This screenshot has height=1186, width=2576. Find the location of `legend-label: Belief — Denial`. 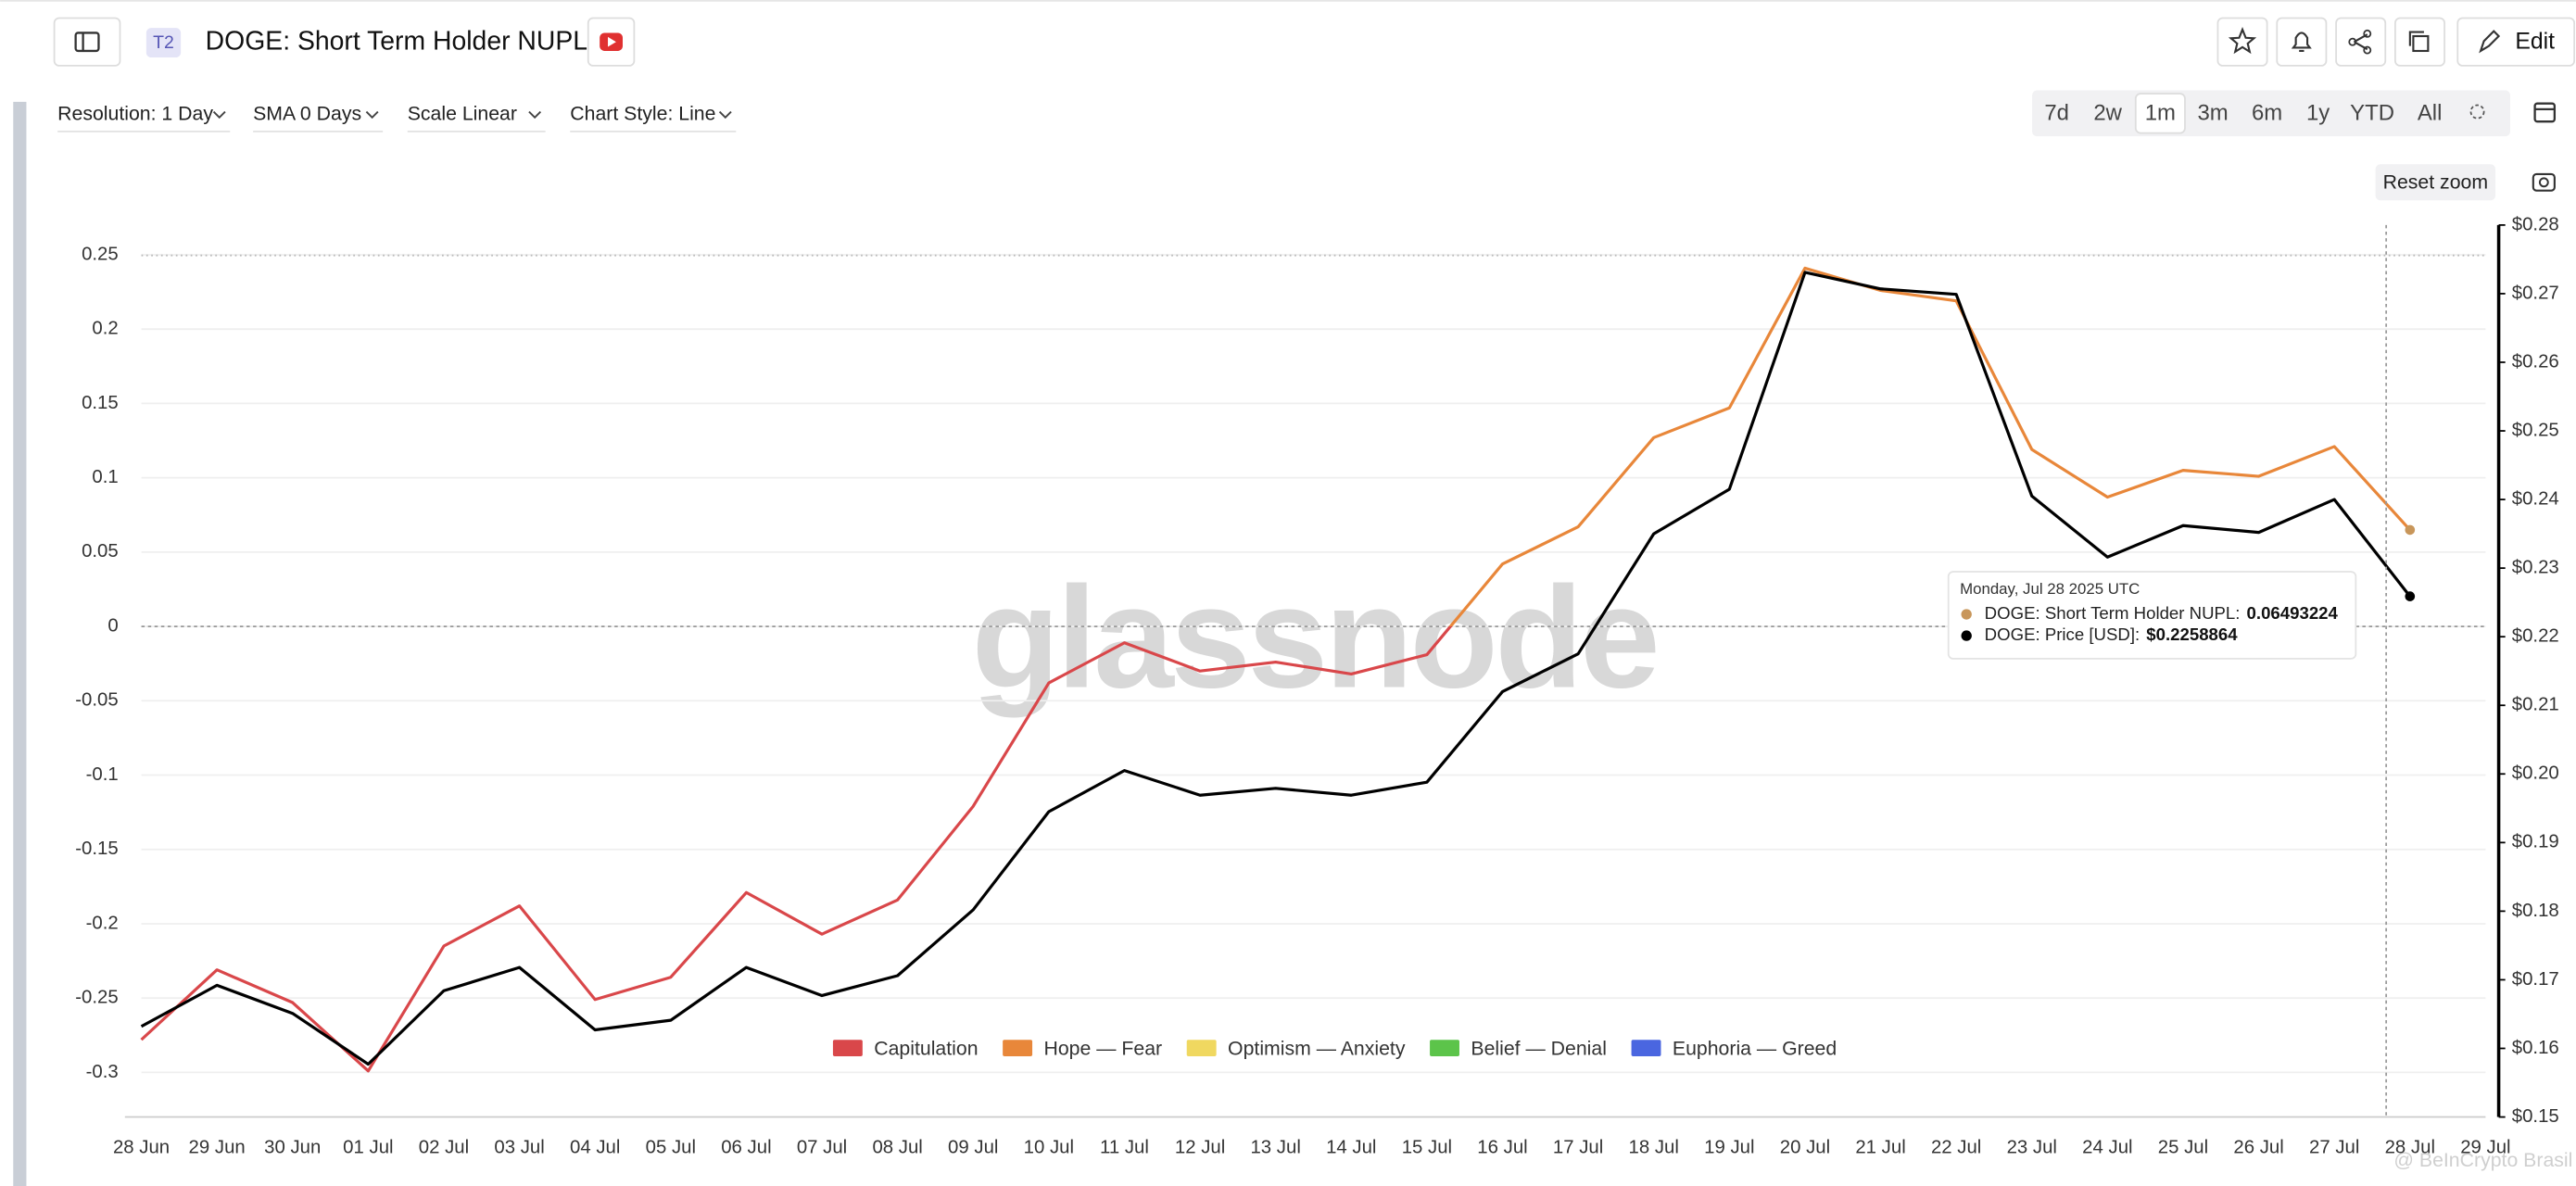

legend-label: Belief — Denial is located at coordinates (1539, 1048).